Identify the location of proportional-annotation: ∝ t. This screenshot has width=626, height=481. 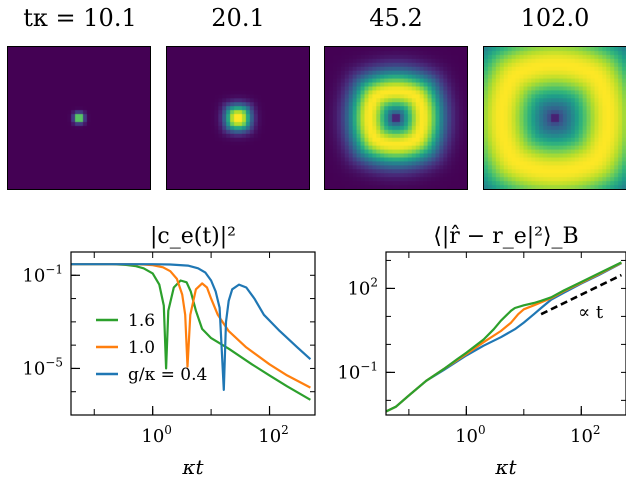
(591, 312).